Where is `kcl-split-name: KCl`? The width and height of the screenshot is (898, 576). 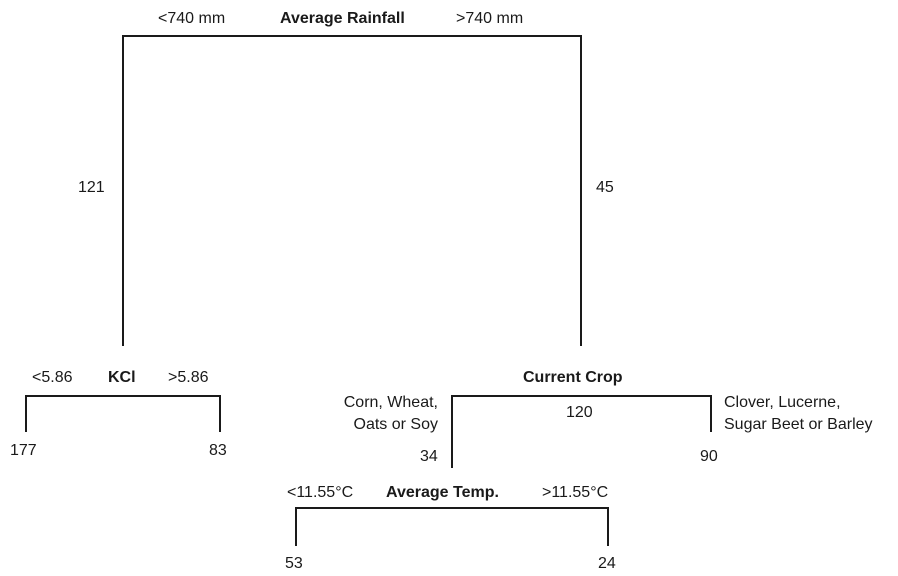 kcl-split-name: KCl is located at coordinates (122, 377).